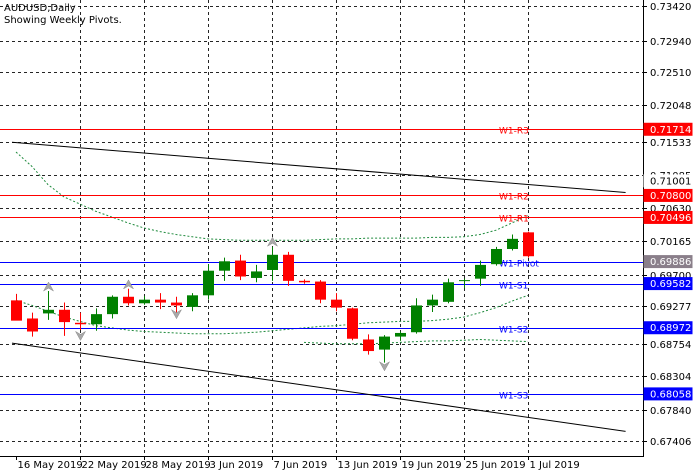 The image size is (700, 475). Describe the element at coordinates (514, 220) in the screenshot. I see `pivot-label: W1-R1` at that location.